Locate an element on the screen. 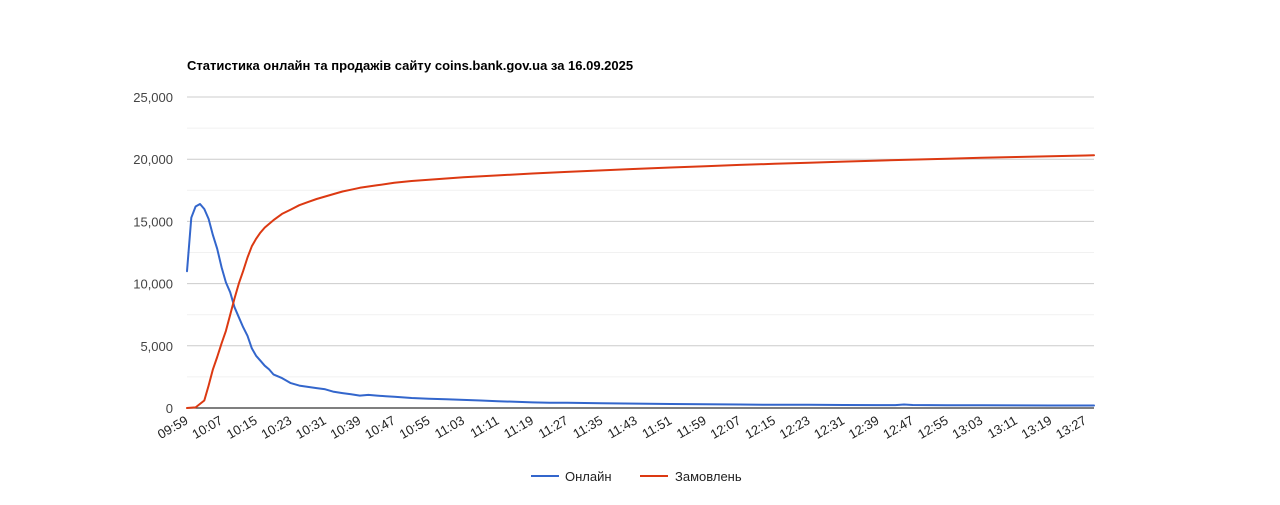 Image resolution: width=1280 pixels, height=505 pixels. y-tick-label: 15,000 is located at coordinates (153, 221).